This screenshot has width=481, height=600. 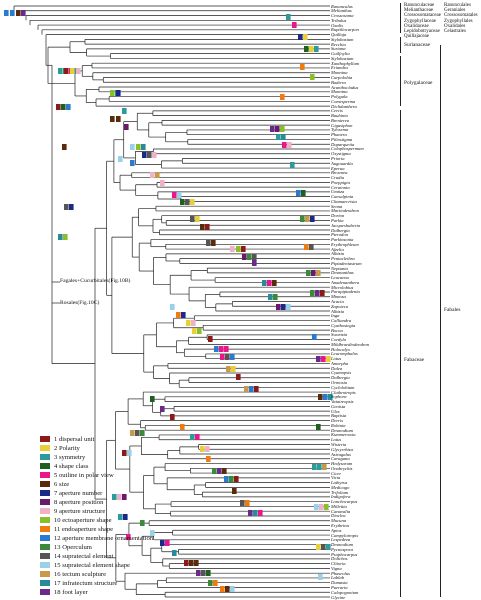 What do you see at coordinates (338, 406) in the screenshot?
I see `taxon-label: Genista` at bounding box center [338, 406].